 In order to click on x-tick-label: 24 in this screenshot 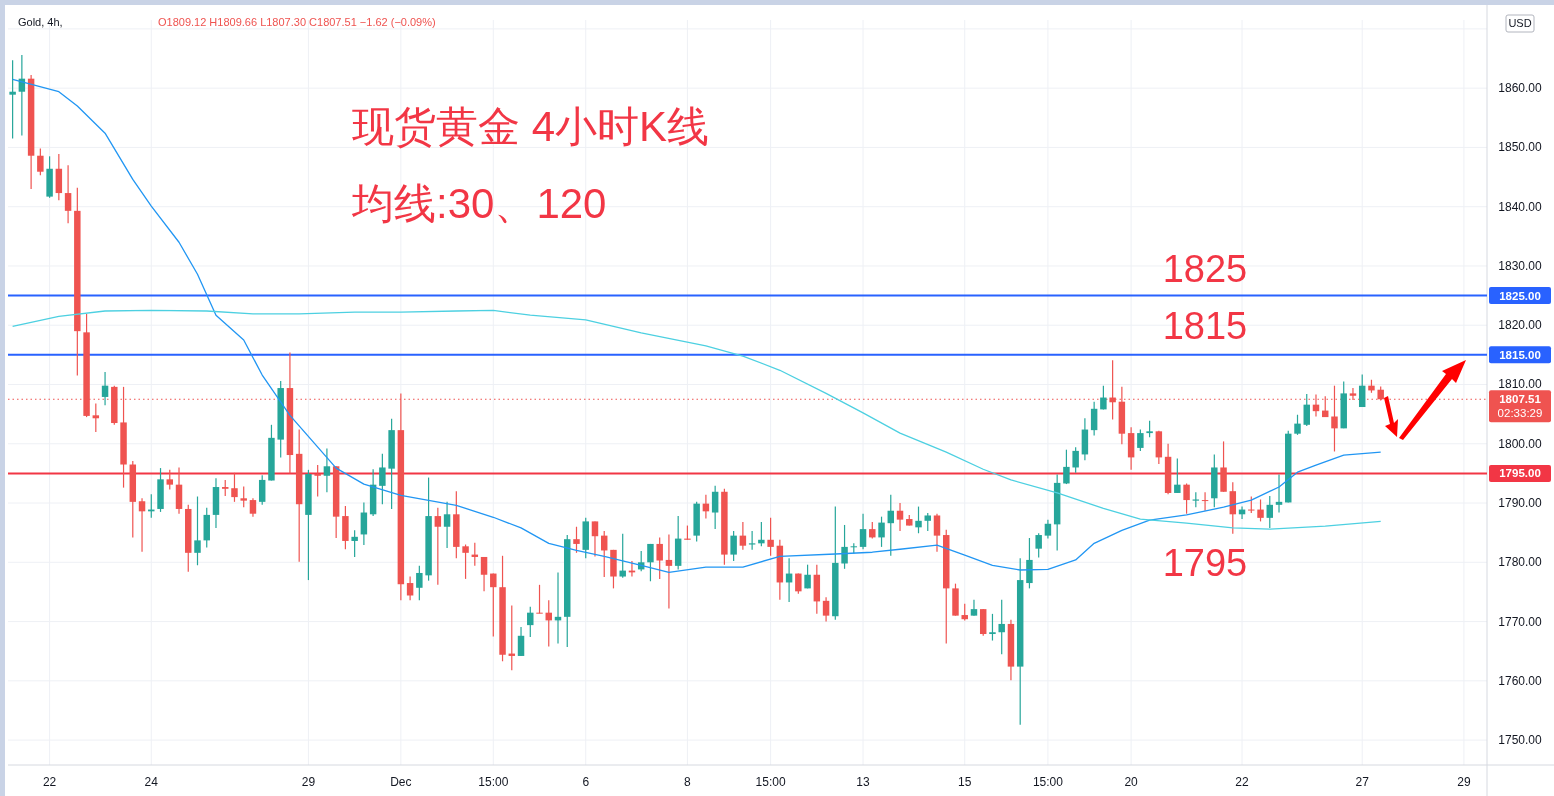, I will do `click(151, 782)`.